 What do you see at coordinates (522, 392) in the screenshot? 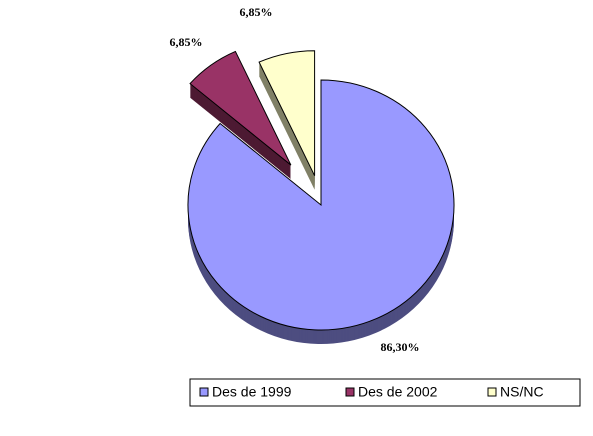
I see `legend-label: NS/NC` at bounding box center [522, 392].